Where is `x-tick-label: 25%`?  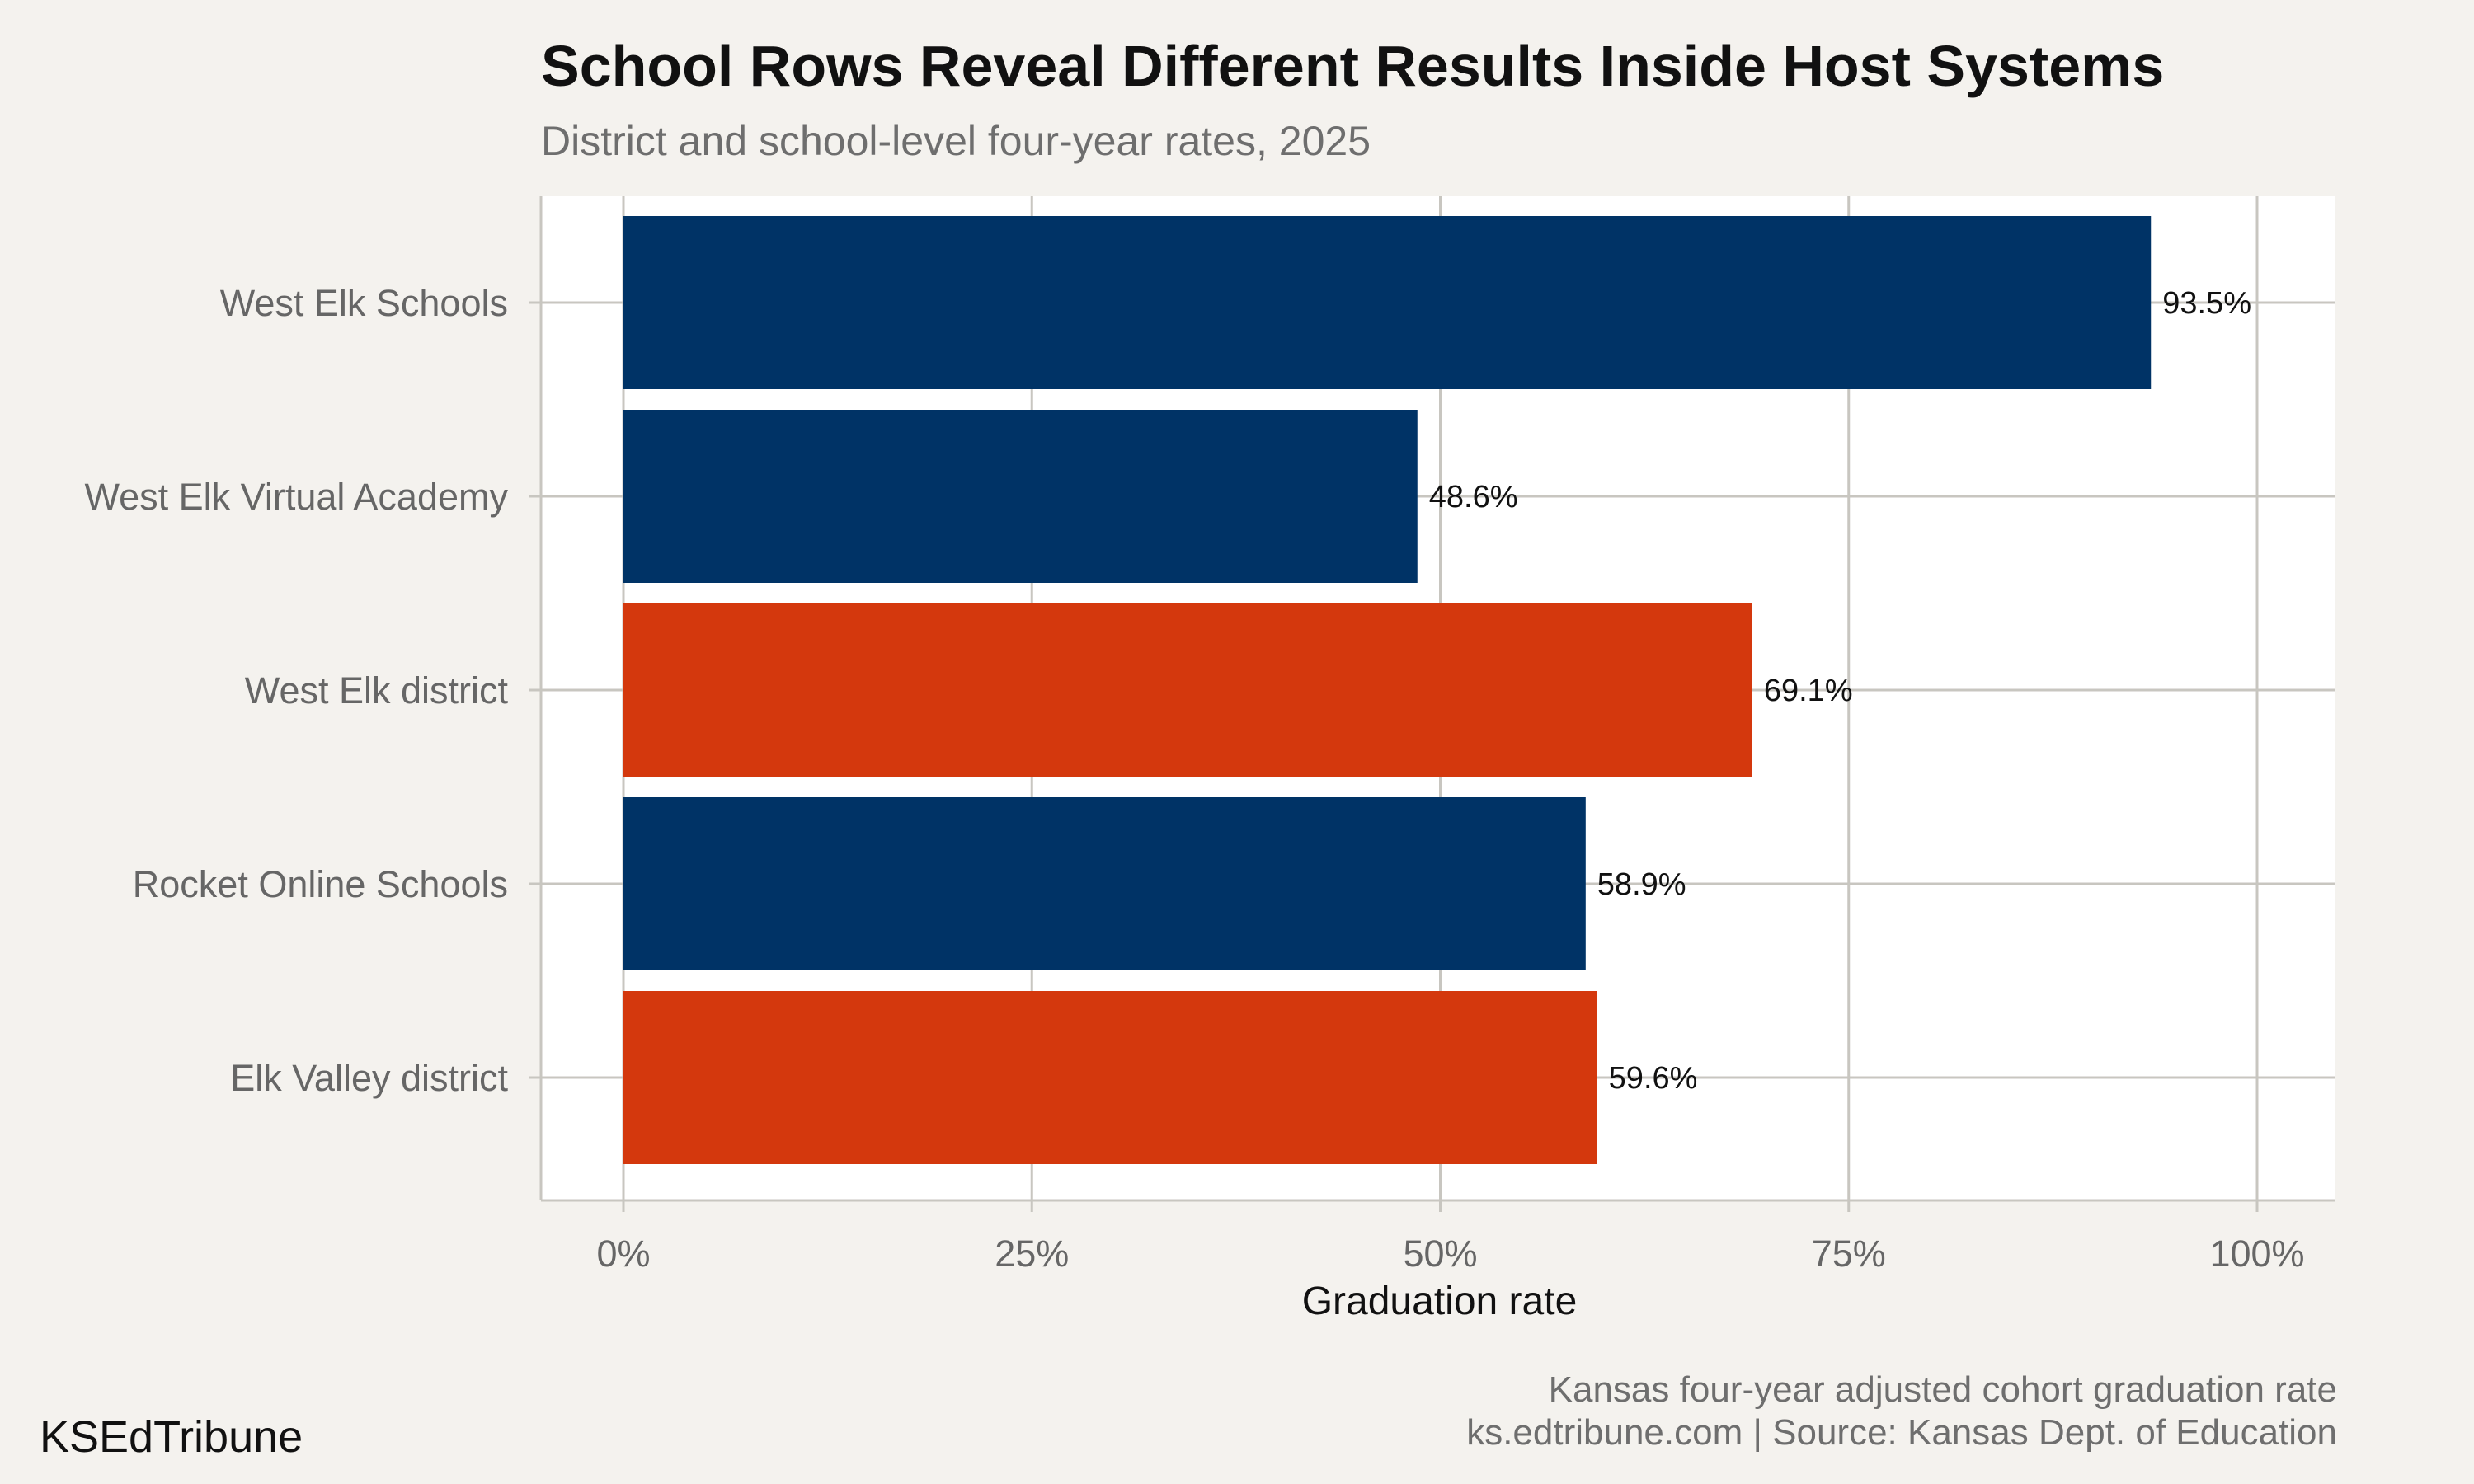 x-tick-label: 25% is located at coordinates (1032, 1254).